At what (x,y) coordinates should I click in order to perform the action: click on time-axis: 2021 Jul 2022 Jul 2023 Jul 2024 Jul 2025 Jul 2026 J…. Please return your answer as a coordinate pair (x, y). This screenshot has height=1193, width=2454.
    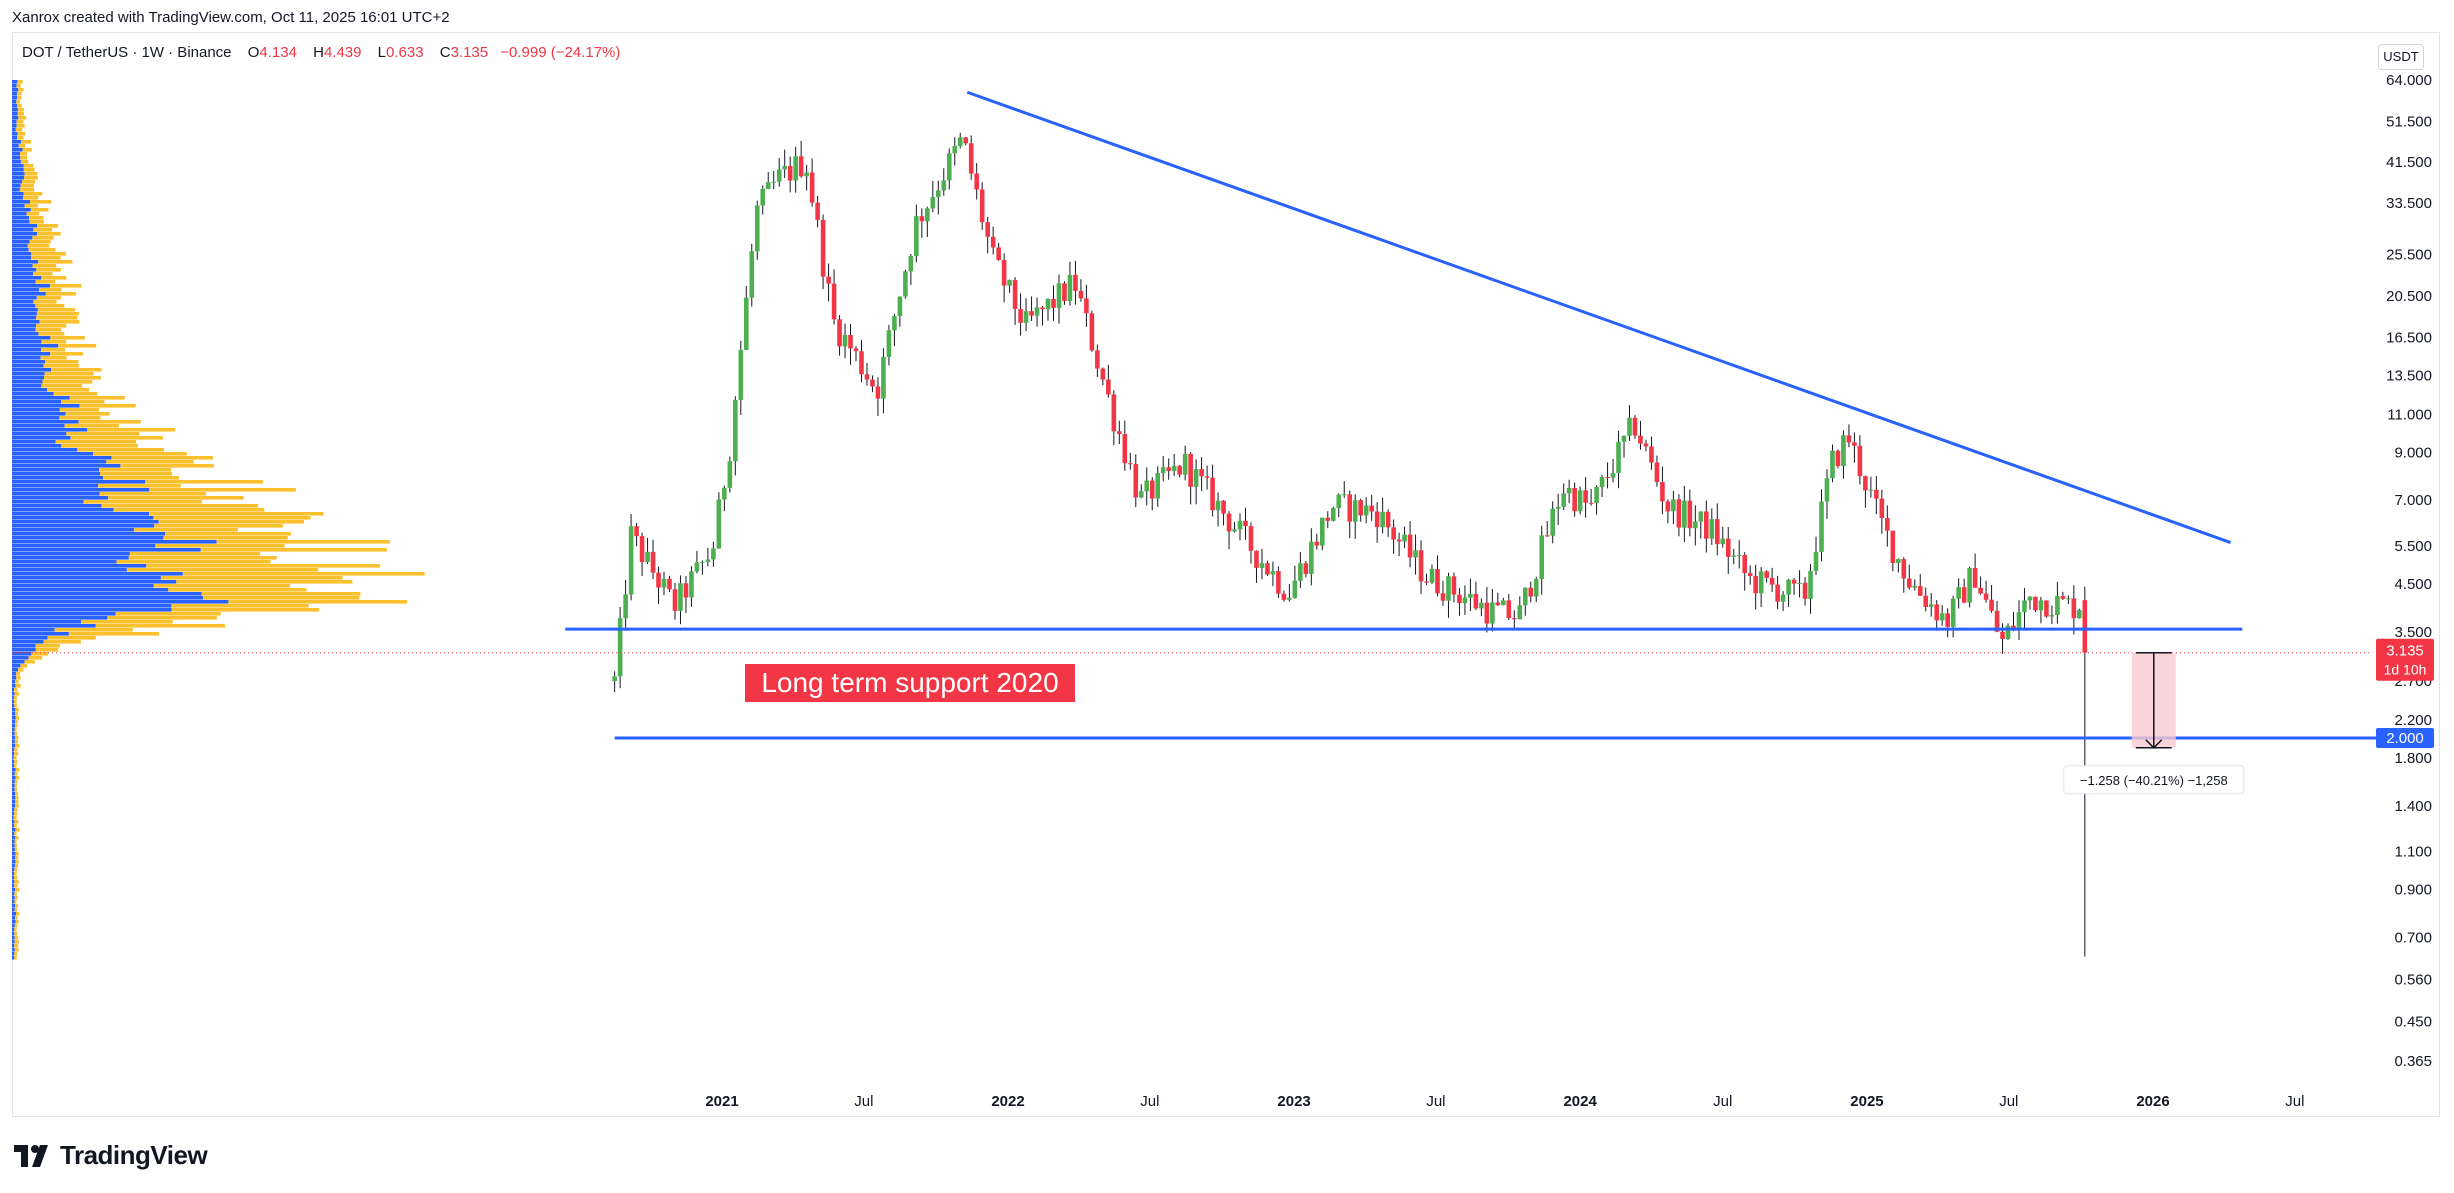
    Looking at the image, I should click on (1504, 1101).